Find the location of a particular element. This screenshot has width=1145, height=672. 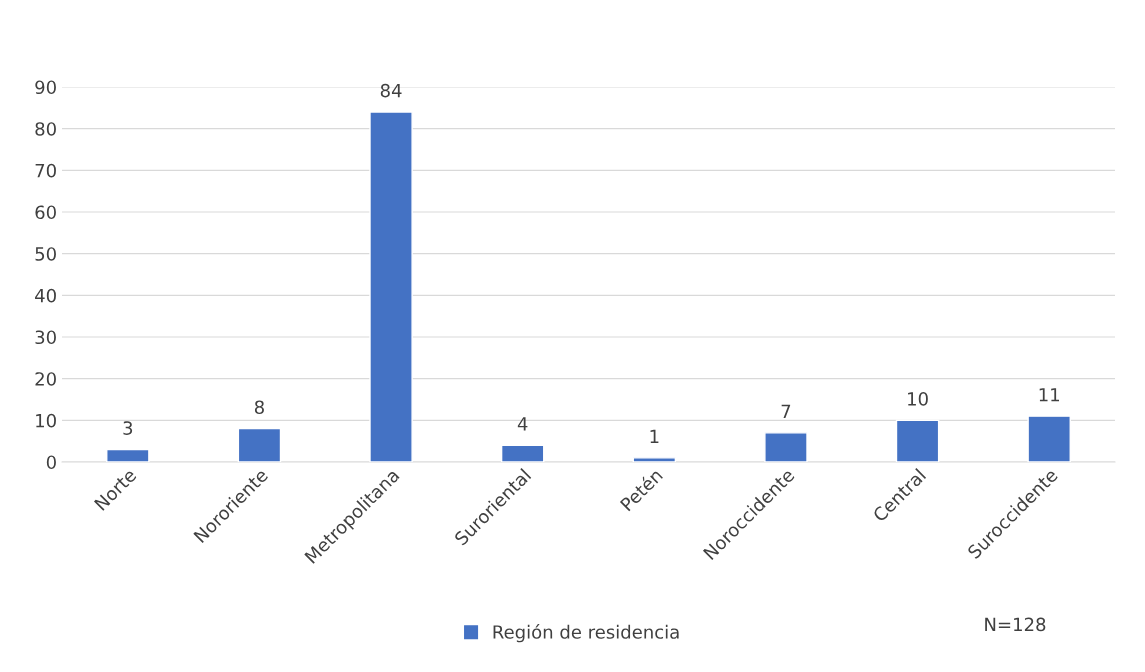

data-label: 3 is located at coordinates (128, 428).